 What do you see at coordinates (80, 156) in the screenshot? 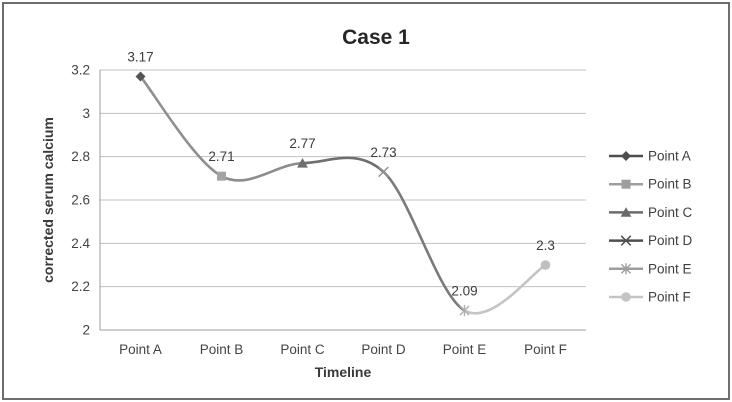
I see `y-tick-label: 2.8` at bounding box center [80, 156].